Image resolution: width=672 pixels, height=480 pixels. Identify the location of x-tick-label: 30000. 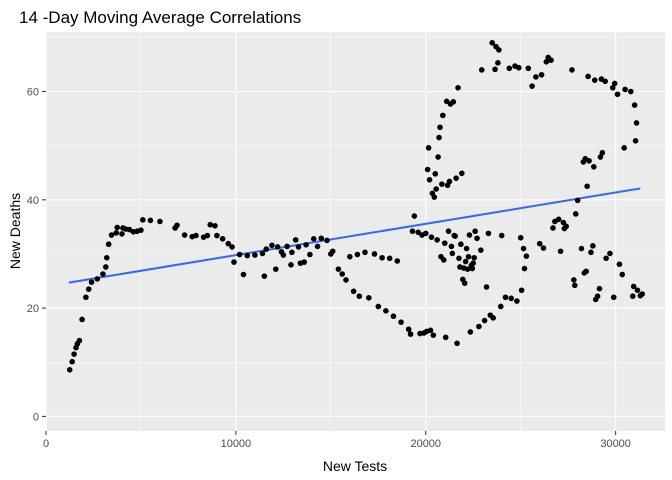
(615, 444).